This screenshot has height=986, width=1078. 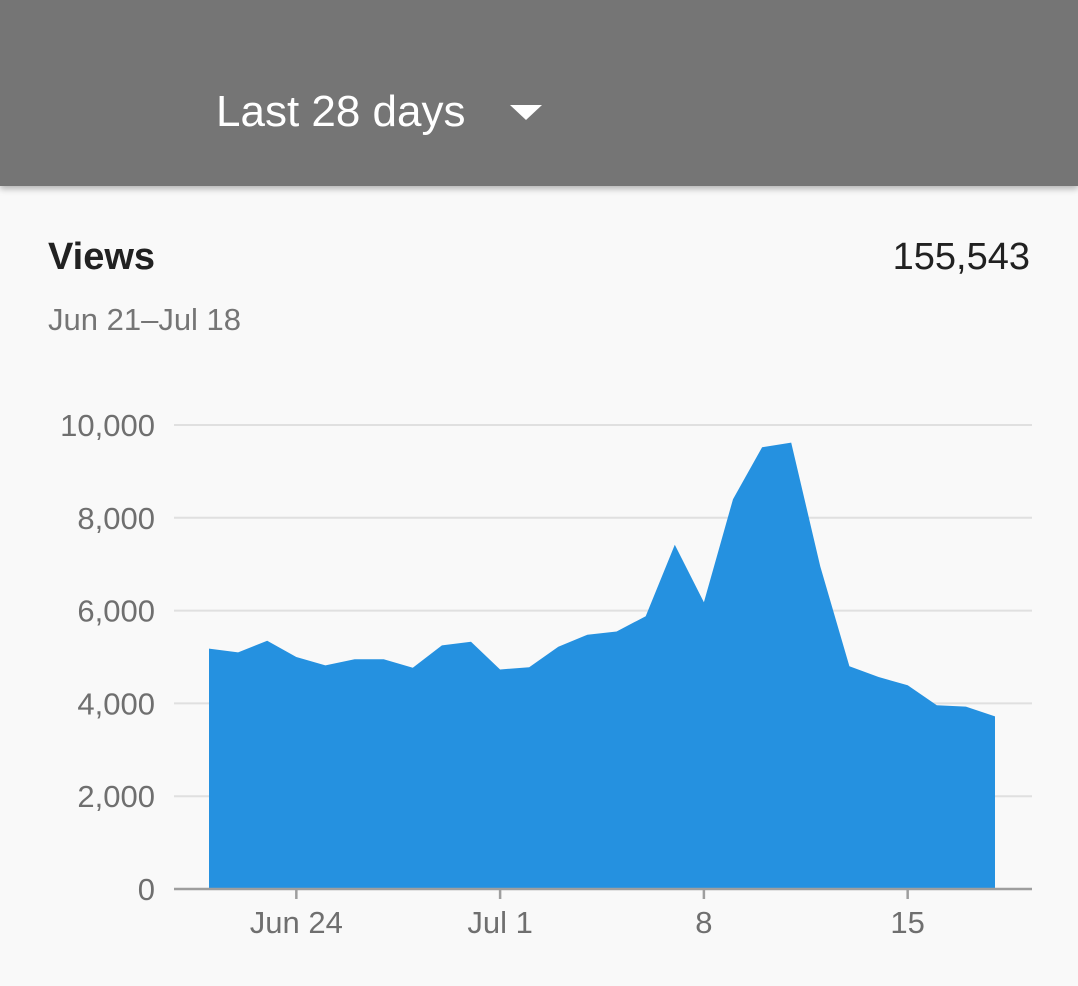 What do you see at coordinates (499, 922) in the screenshot?
I see `x-tick-label: Jul 1` at bounding box center [499, 922].